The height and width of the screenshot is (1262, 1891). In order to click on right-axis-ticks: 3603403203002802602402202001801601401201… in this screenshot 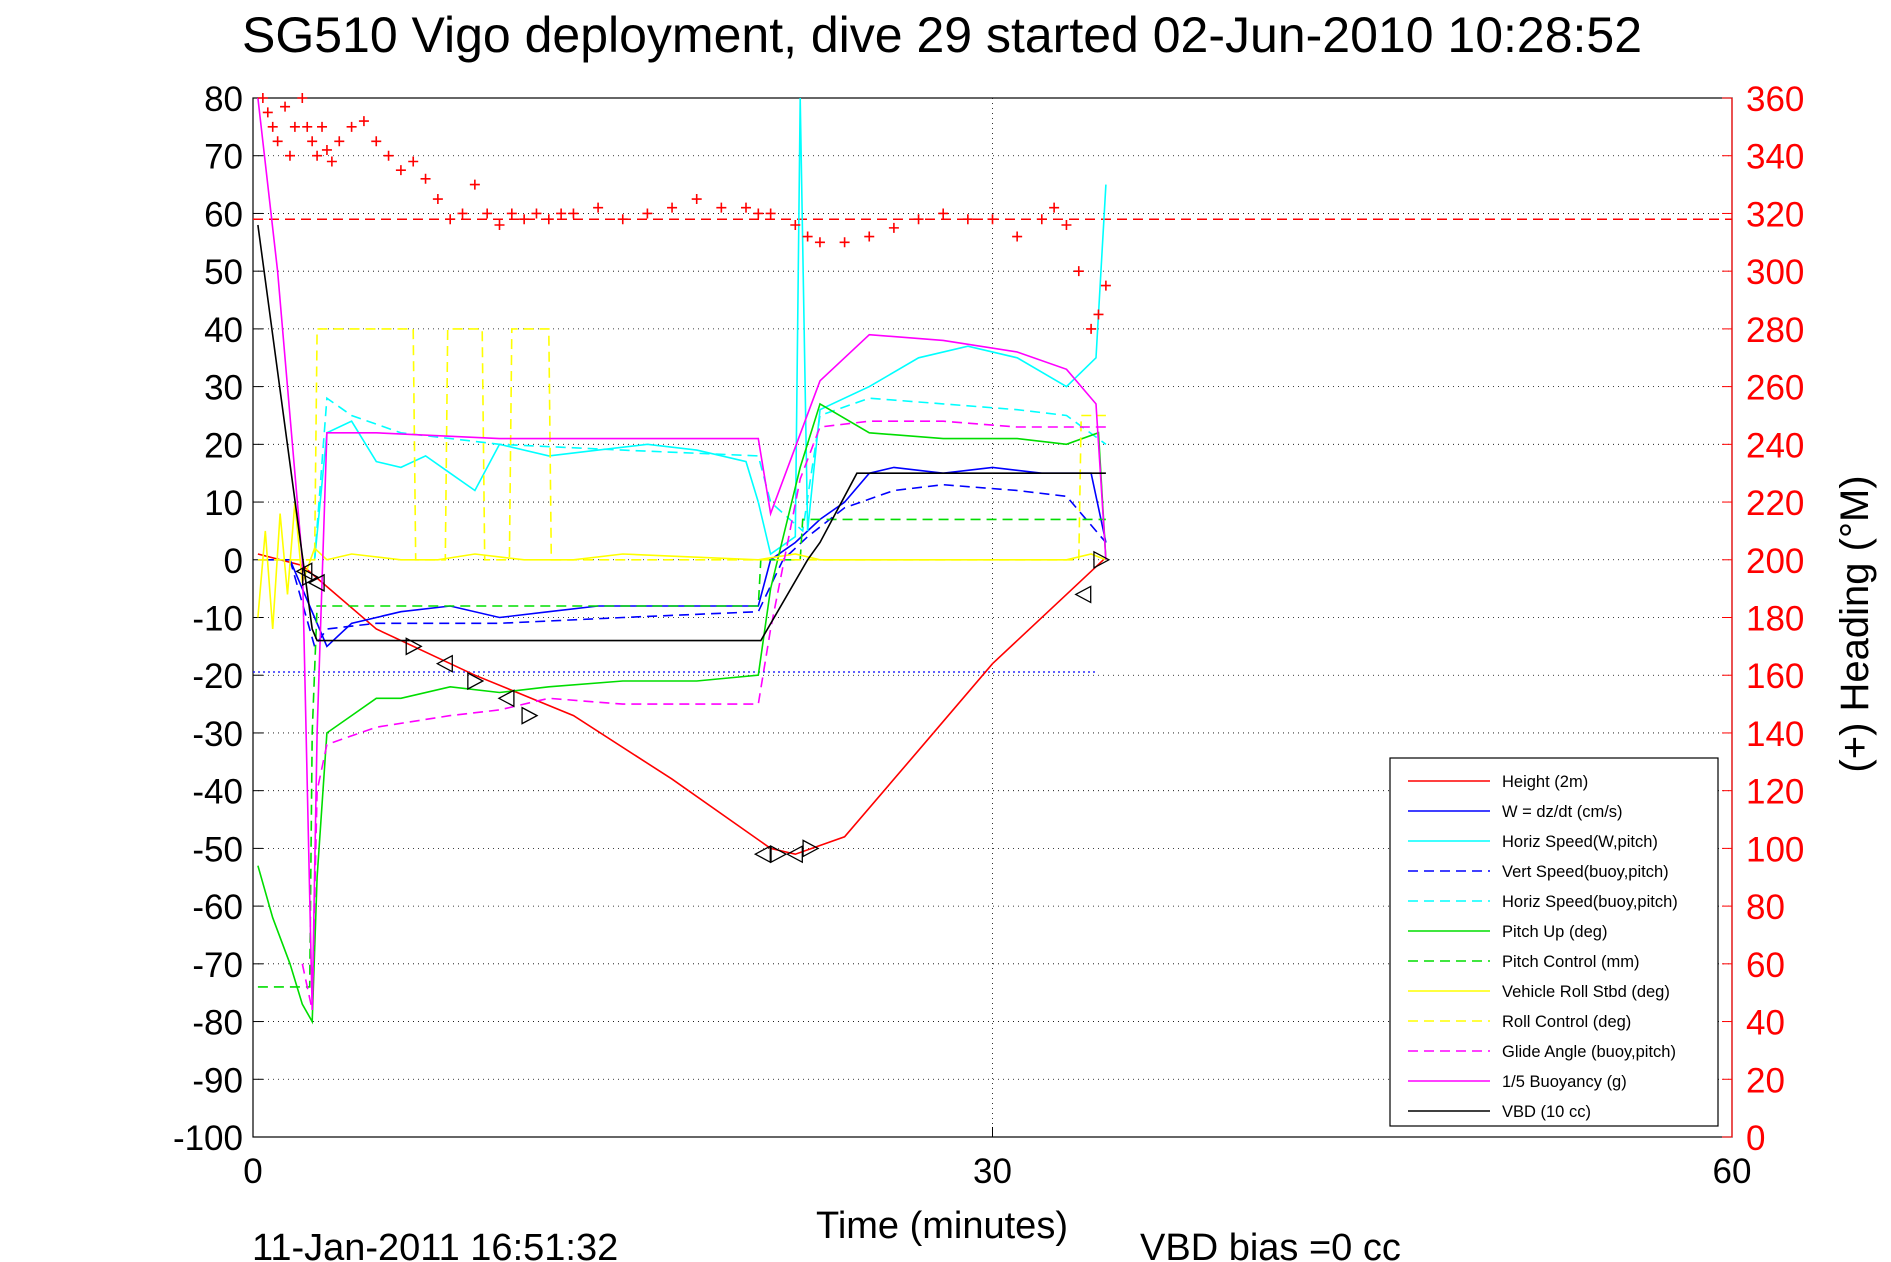, I will do `click(1763, 619)`.